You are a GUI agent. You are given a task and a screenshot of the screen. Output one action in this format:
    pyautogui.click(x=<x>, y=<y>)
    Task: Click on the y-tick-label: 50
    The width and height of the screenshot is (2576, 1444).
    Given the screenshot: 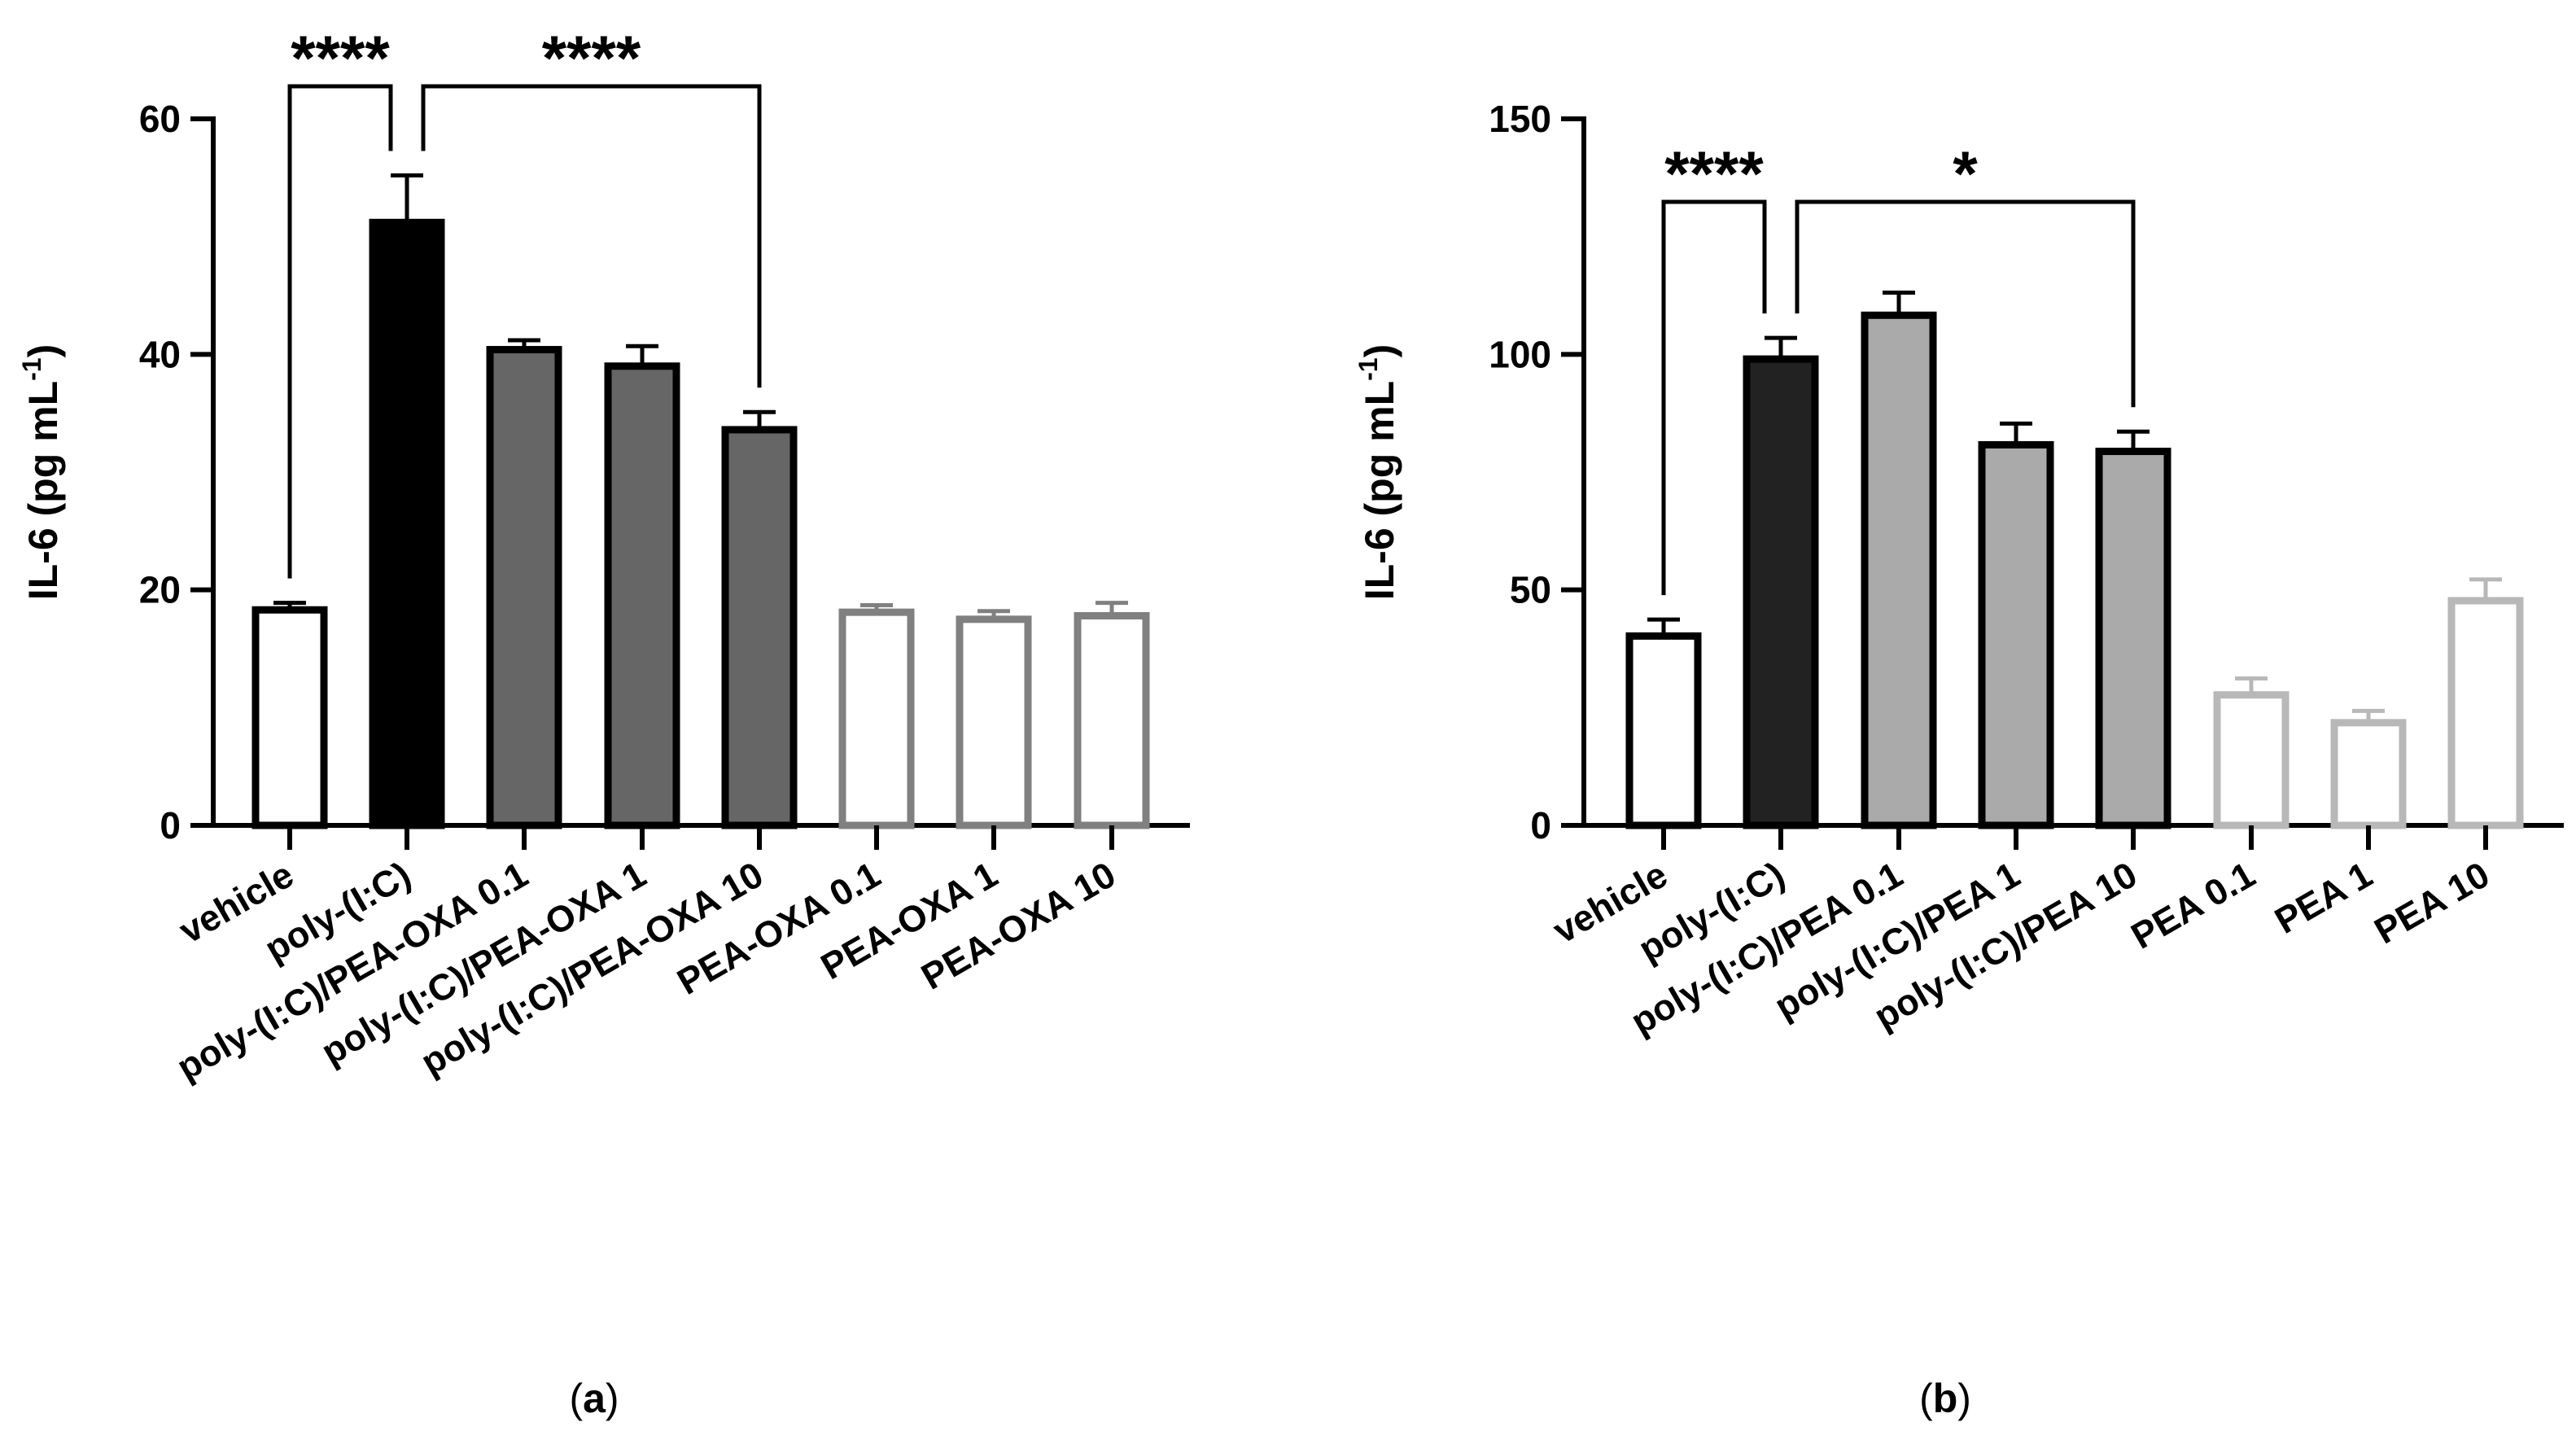 What is the action you would take?
    pyautogui.click(x=1530, y=590)
    